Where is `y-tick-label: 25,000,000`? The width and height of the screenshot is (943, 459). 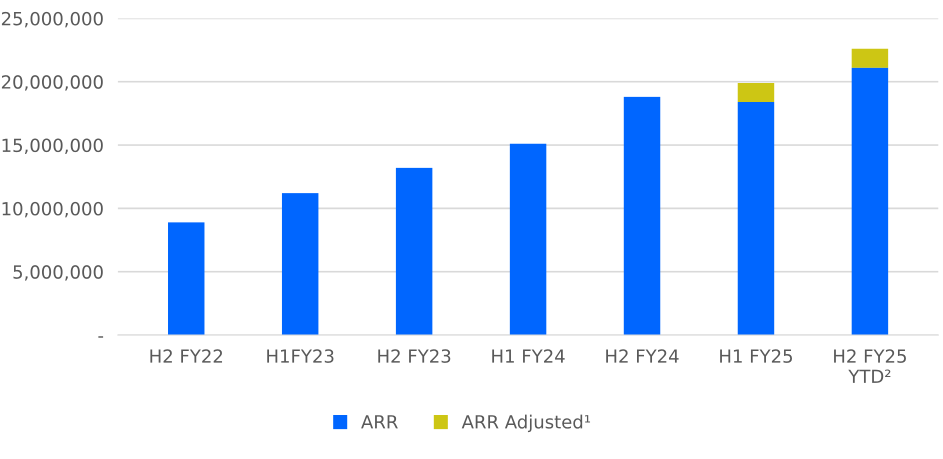
y-tick-label: 25,000,000 is located at coordinates (52, 20).